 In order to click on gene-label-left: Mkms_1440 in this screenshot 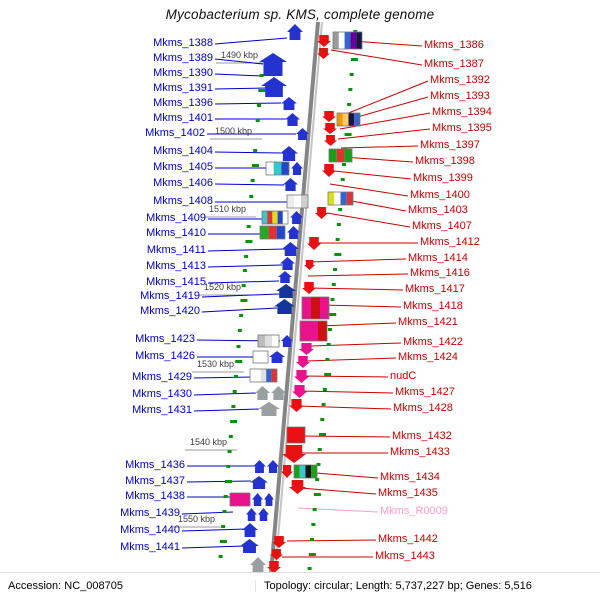, I will do `click(150, 530)`.